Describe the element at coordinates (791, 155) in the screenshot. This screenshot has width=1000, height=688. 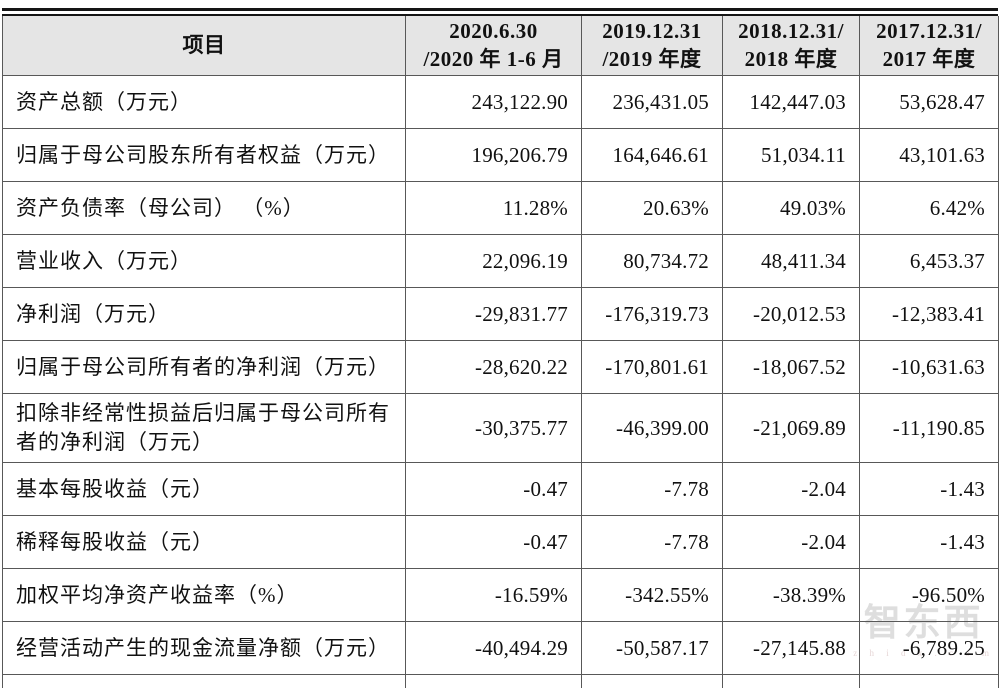
I see `row-value: 51,034.11` at that location.